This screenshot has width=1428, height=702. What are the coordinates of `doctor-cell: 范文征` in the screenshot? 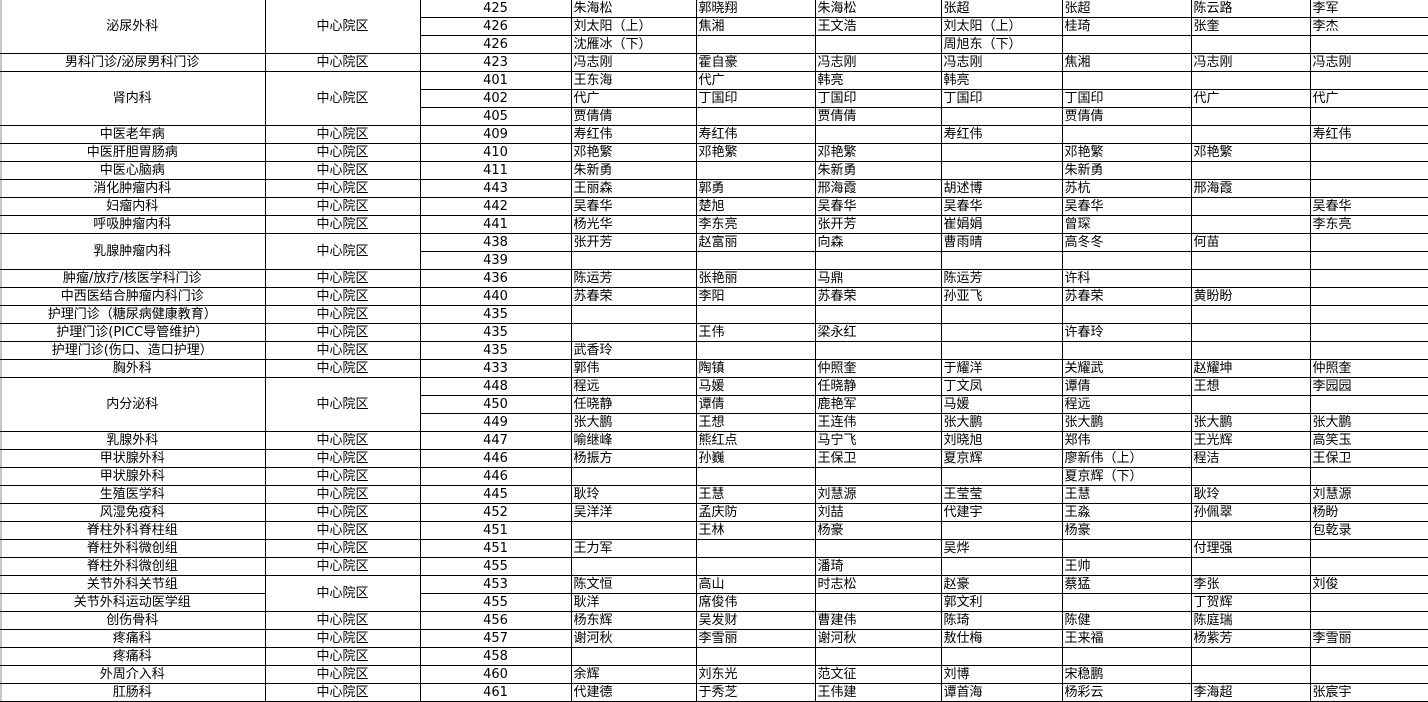 It's located at (878, 674).